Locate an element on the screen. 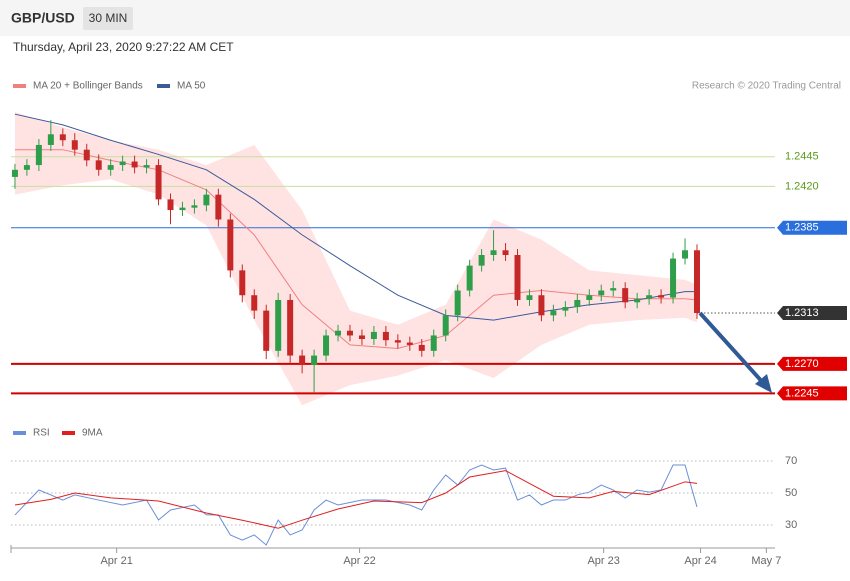 The height and width of the screenshot is (581, 850). symbol: GBP/USD is located at coordinates (43, 18).